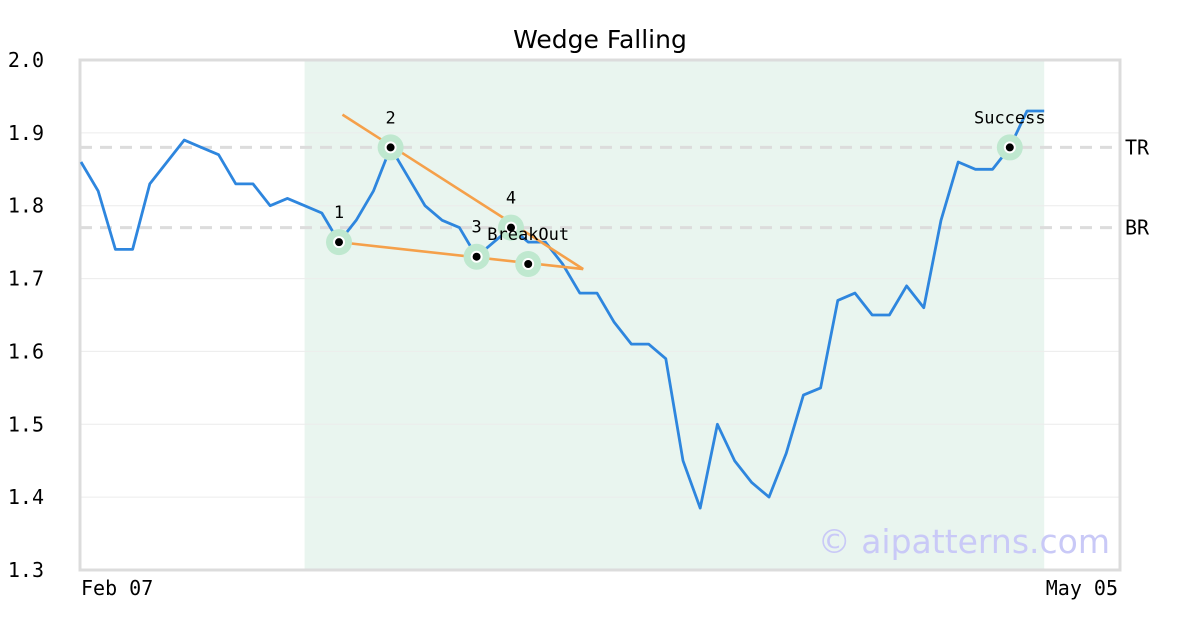 The width and height of the screenshot is (1200, 630). I want to click on point-label: 2, so click(390, 118).